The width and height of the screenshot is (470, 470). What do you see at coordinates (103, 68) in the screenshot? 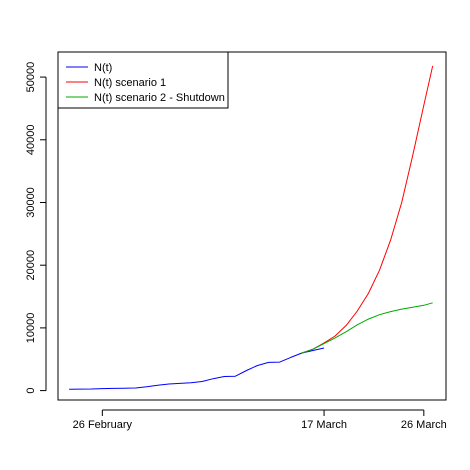
I see `legend-label-1: N(t)` at bounding box center [103, 68].